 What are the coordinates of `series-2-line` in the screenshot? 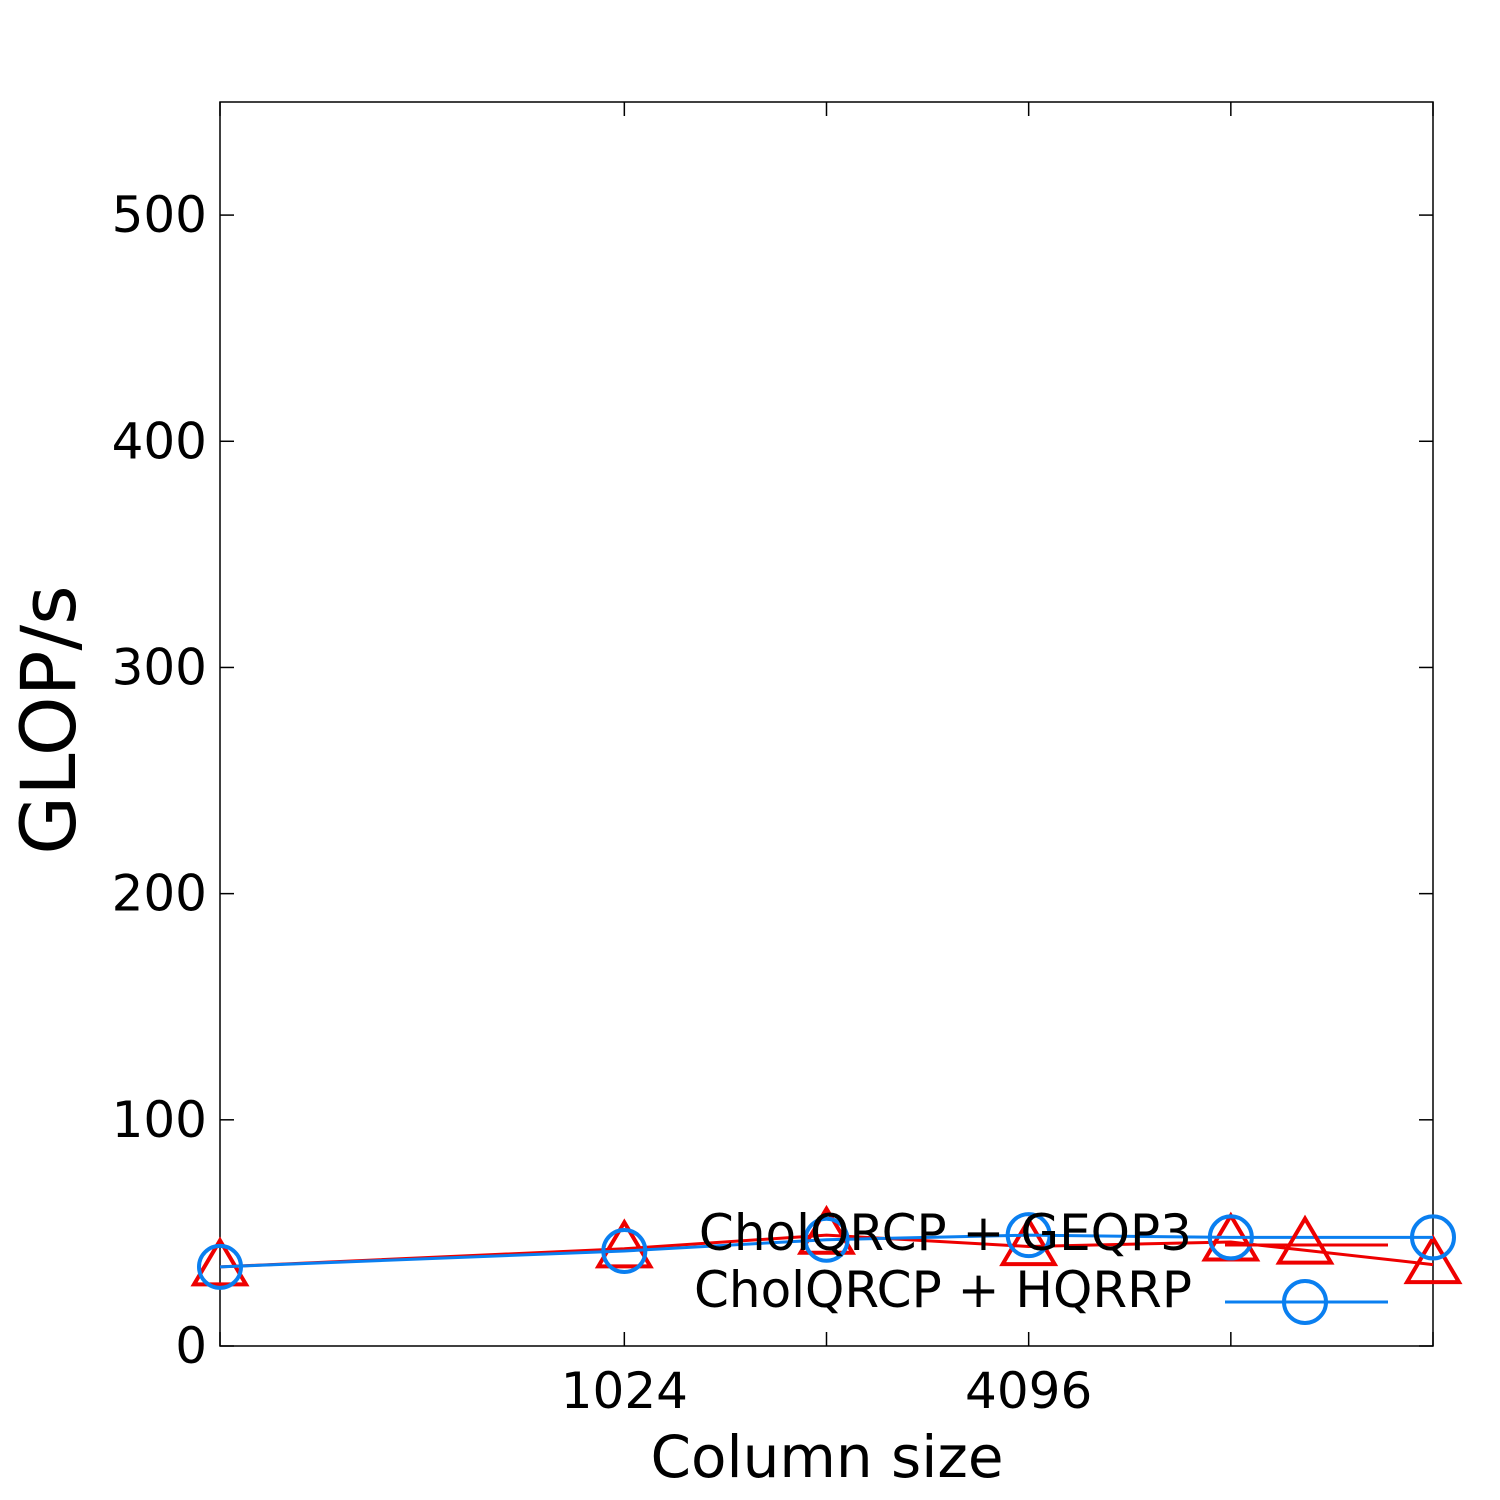 It's located at (826, 1251).